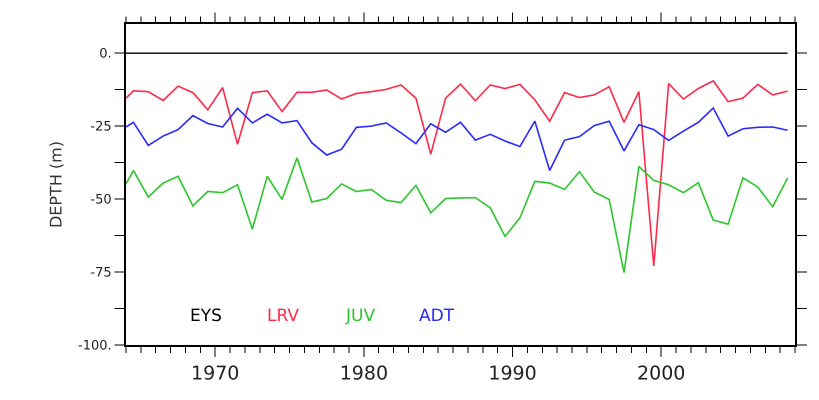 This screenshot has width=819, height=400. I want to click on legend-label: EYS, so click(206, 316).